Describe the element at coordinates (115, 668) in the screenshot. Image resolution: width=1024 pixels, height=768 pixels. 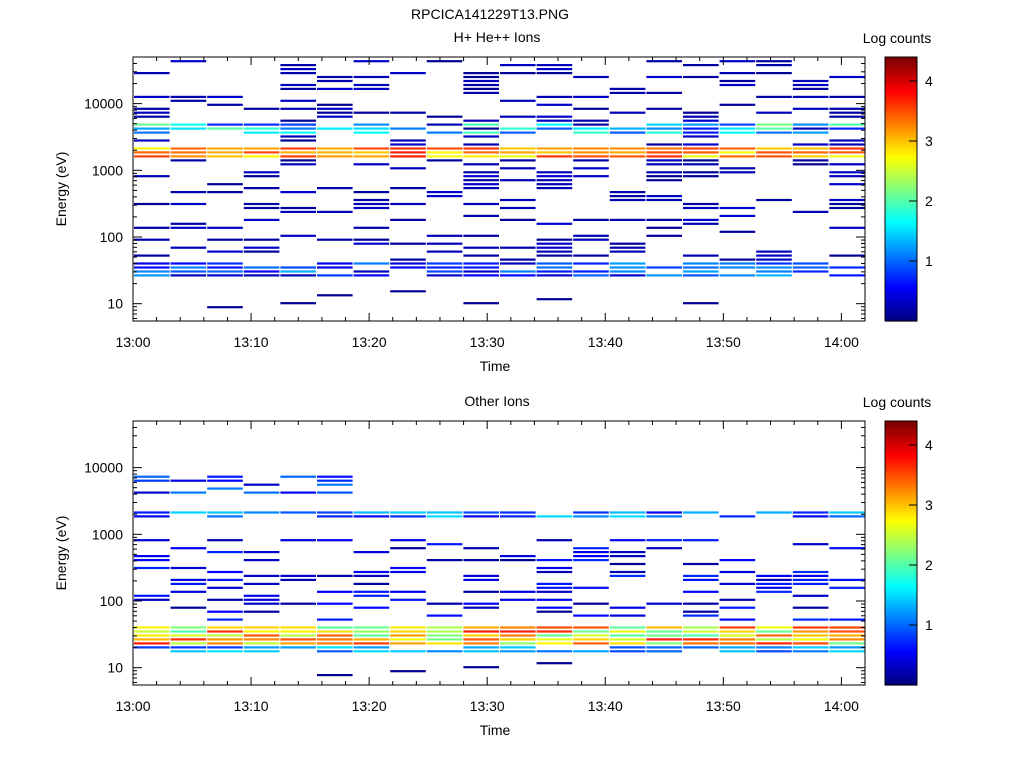
I see `y-tick-label: 10` at that location.